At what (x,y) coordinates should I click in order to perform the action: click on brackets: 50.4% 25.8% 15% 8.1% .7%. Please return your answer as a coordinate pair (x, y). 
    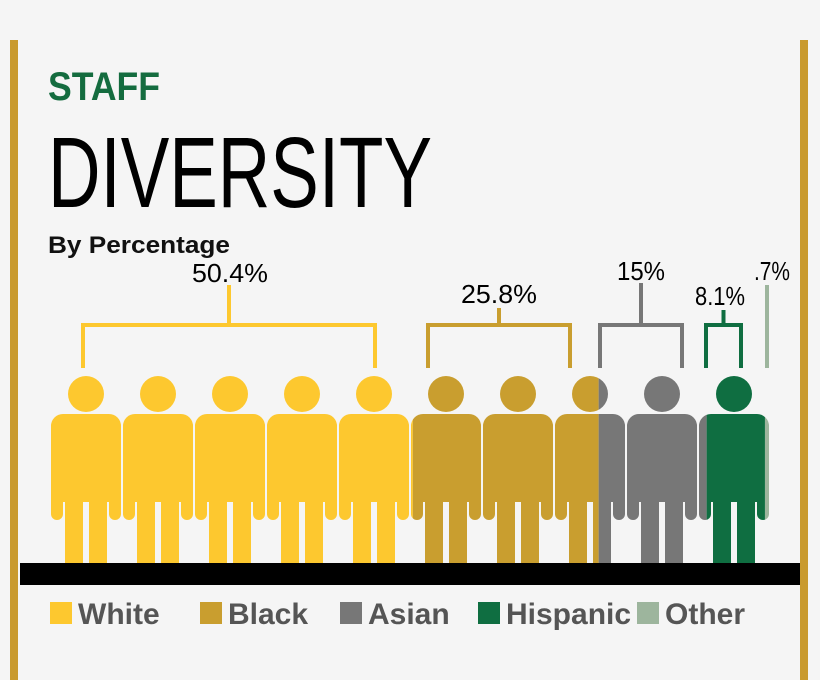
    Looking at the image, I should click on (435, 312).